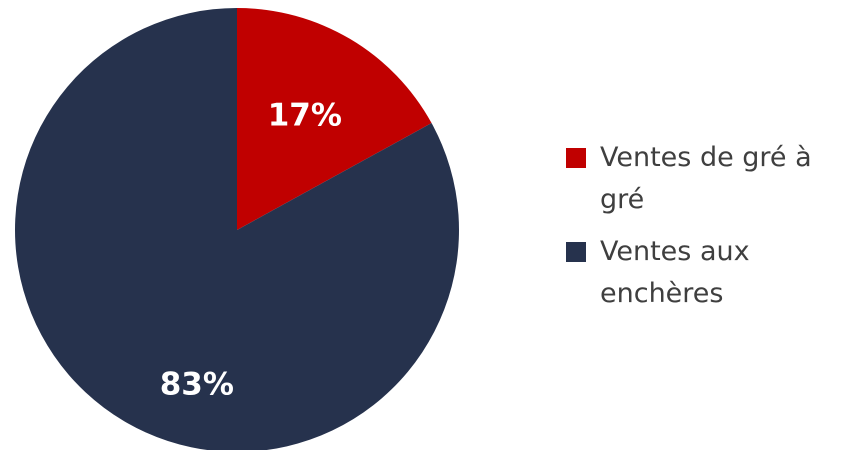 The width and height of the screenshot is (860, 450). I want to click on data-label-ventes-aux-encheres: 83%, so click(197, 385).